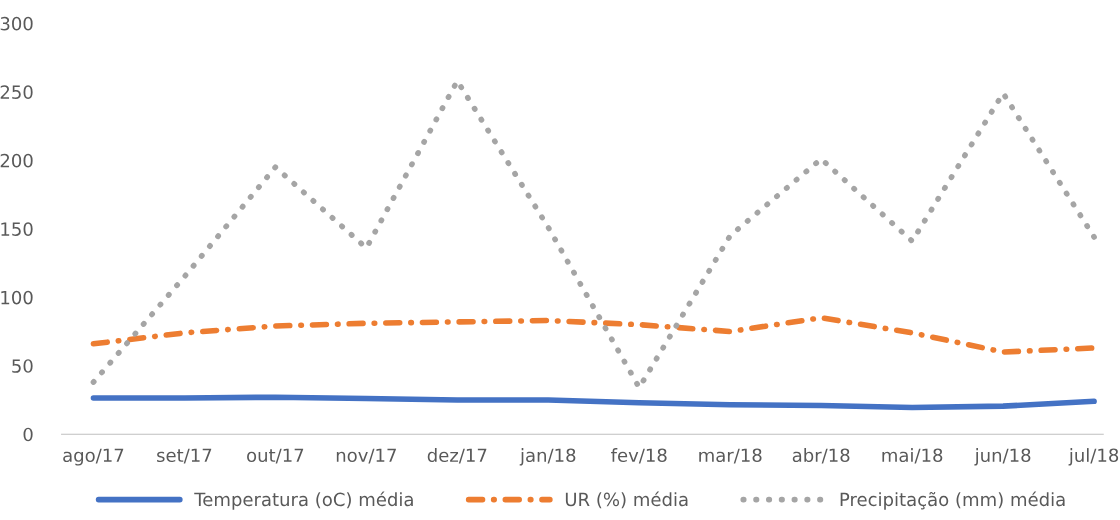 The width and height of the screenshot is (1120, 520). What do you see at coordinates (17, 297) in the screenshot?
I see `y-tick-label: 100` at bounding box center [17, 297].